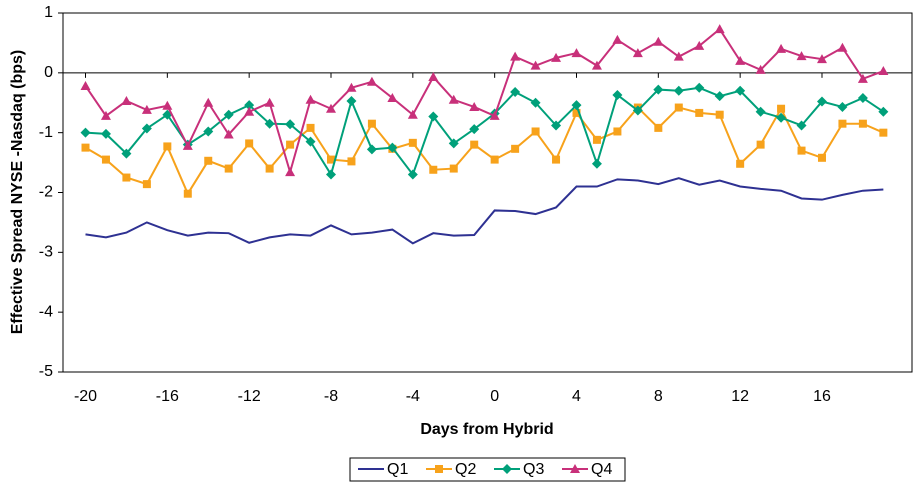 Image resolution: width=923 pixels, height=491 pixels. What do you see at coordinates (397, 469) in the screenshot?
I see `legend-label: Q1` at bounding box center [397, 469].